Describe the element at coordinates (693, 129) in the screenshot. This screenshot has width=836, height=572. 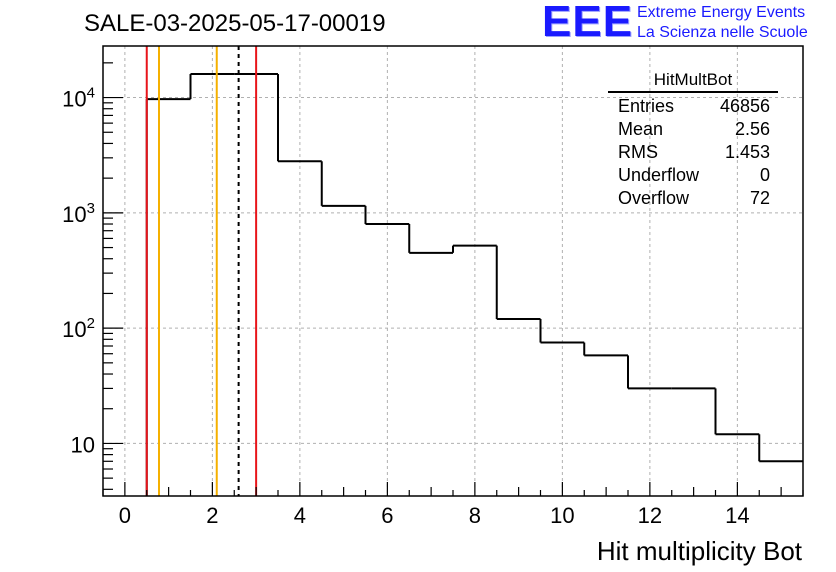
I see `stats-row-mean: Mean 2.56` at that location.